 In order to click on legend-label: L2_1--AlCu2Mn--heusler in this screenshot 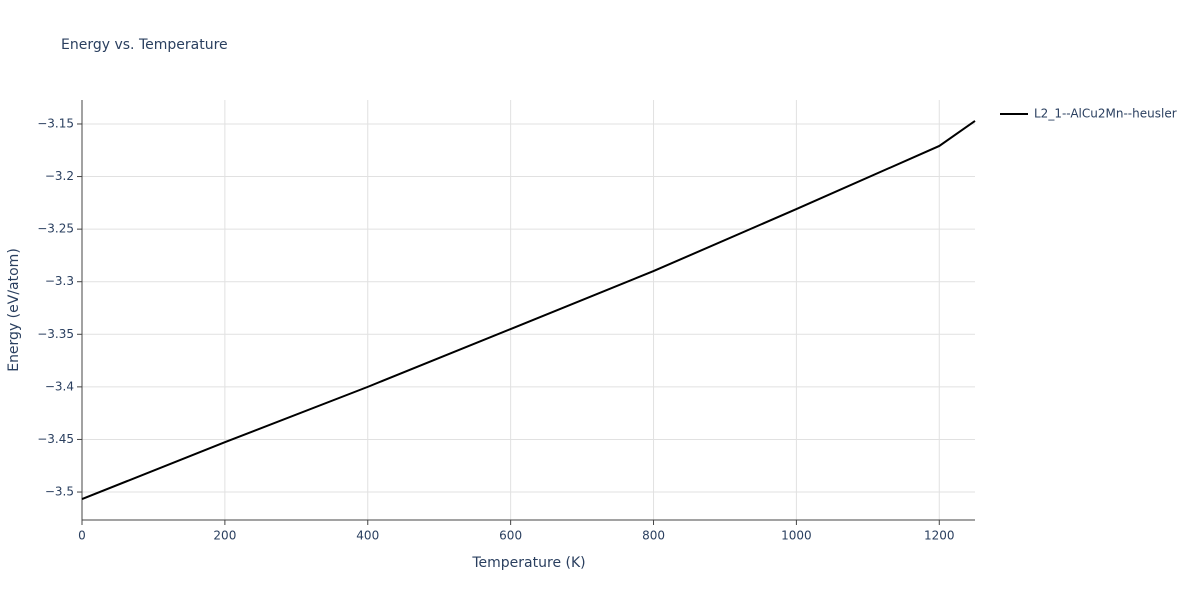, I will do `click(1105, 114)`.